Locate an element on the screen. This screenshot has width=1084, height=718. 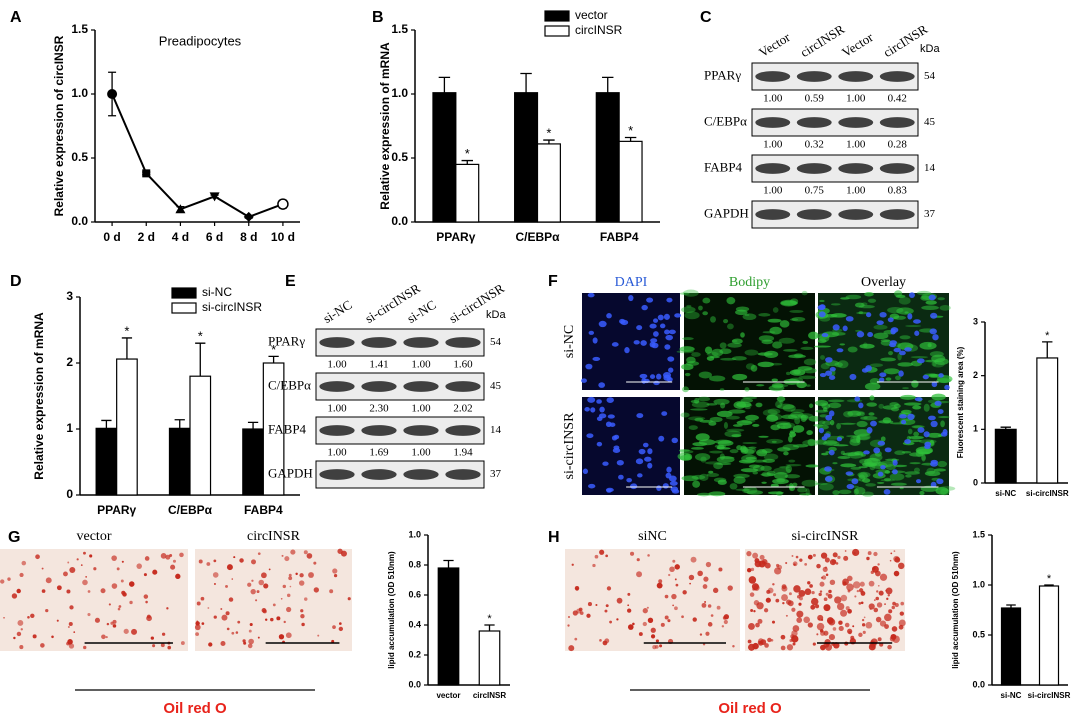
y-tick-label: 0.0 is located at coordinates (399, 221).